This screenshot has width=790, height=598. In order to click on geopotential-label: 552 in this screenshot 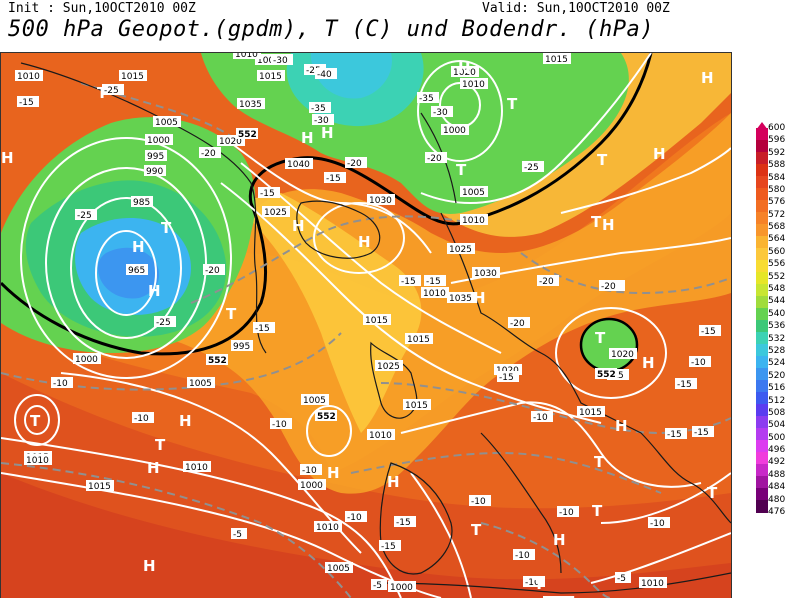, I will do `click(606, 375)`.